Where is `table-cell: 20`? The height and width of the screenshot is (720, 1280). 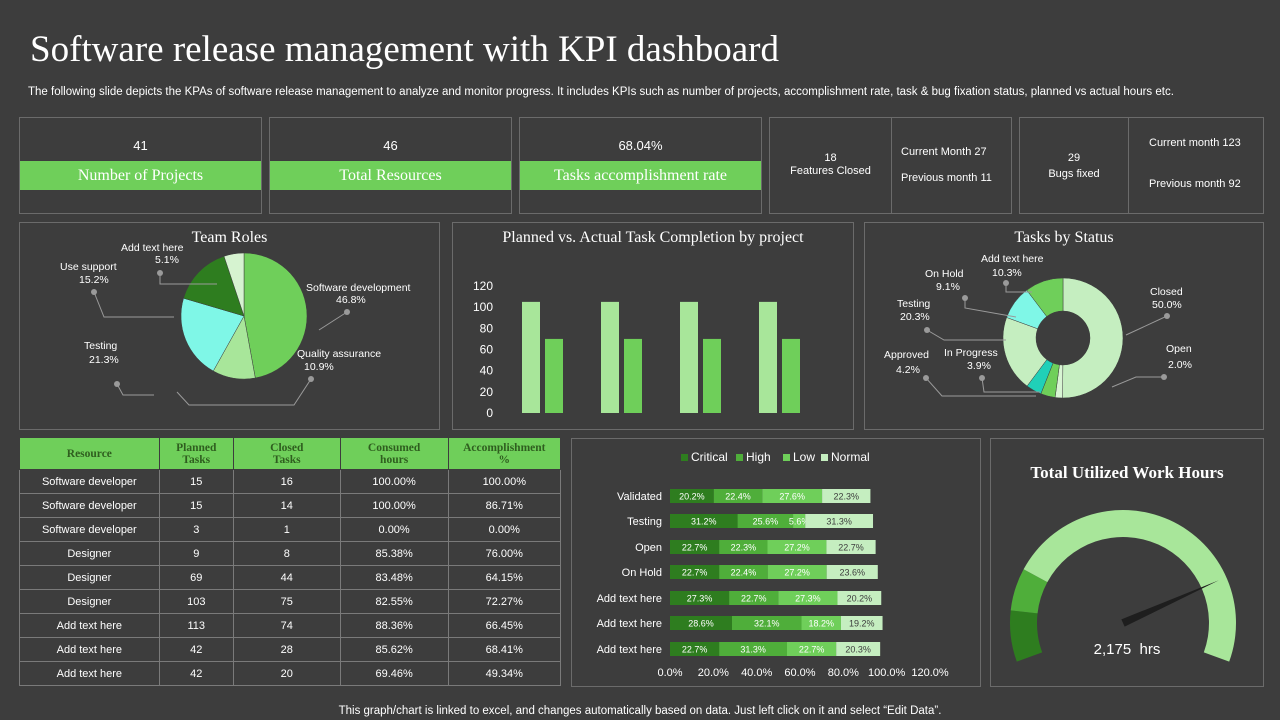
table-cell: 20 is located at coordinates (286, 673).